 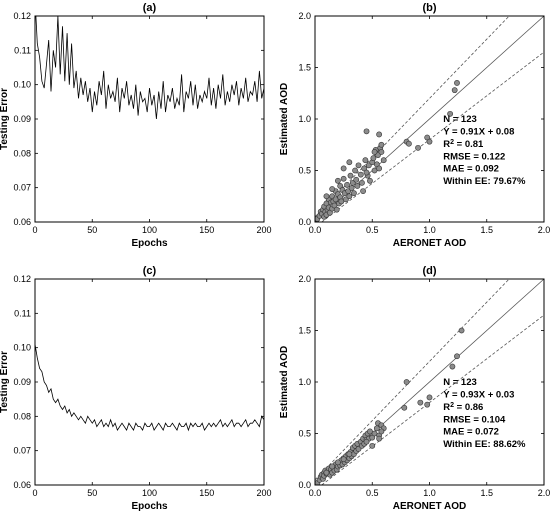 I want to click on x-tick-label: 2.0, so click(x=544, y=230).